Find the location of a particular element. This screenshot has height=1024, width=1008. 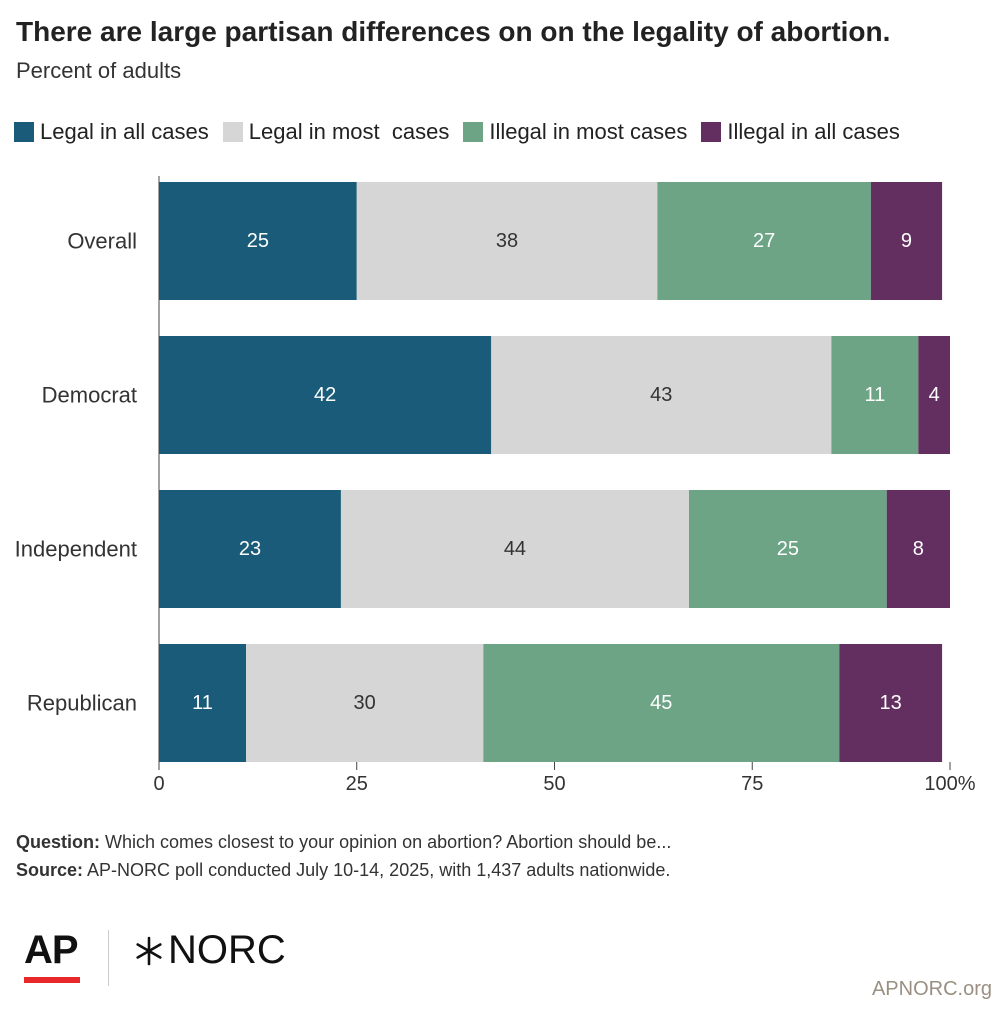

data-label-democrat-1: 43 is located at coordinates (661, 395).